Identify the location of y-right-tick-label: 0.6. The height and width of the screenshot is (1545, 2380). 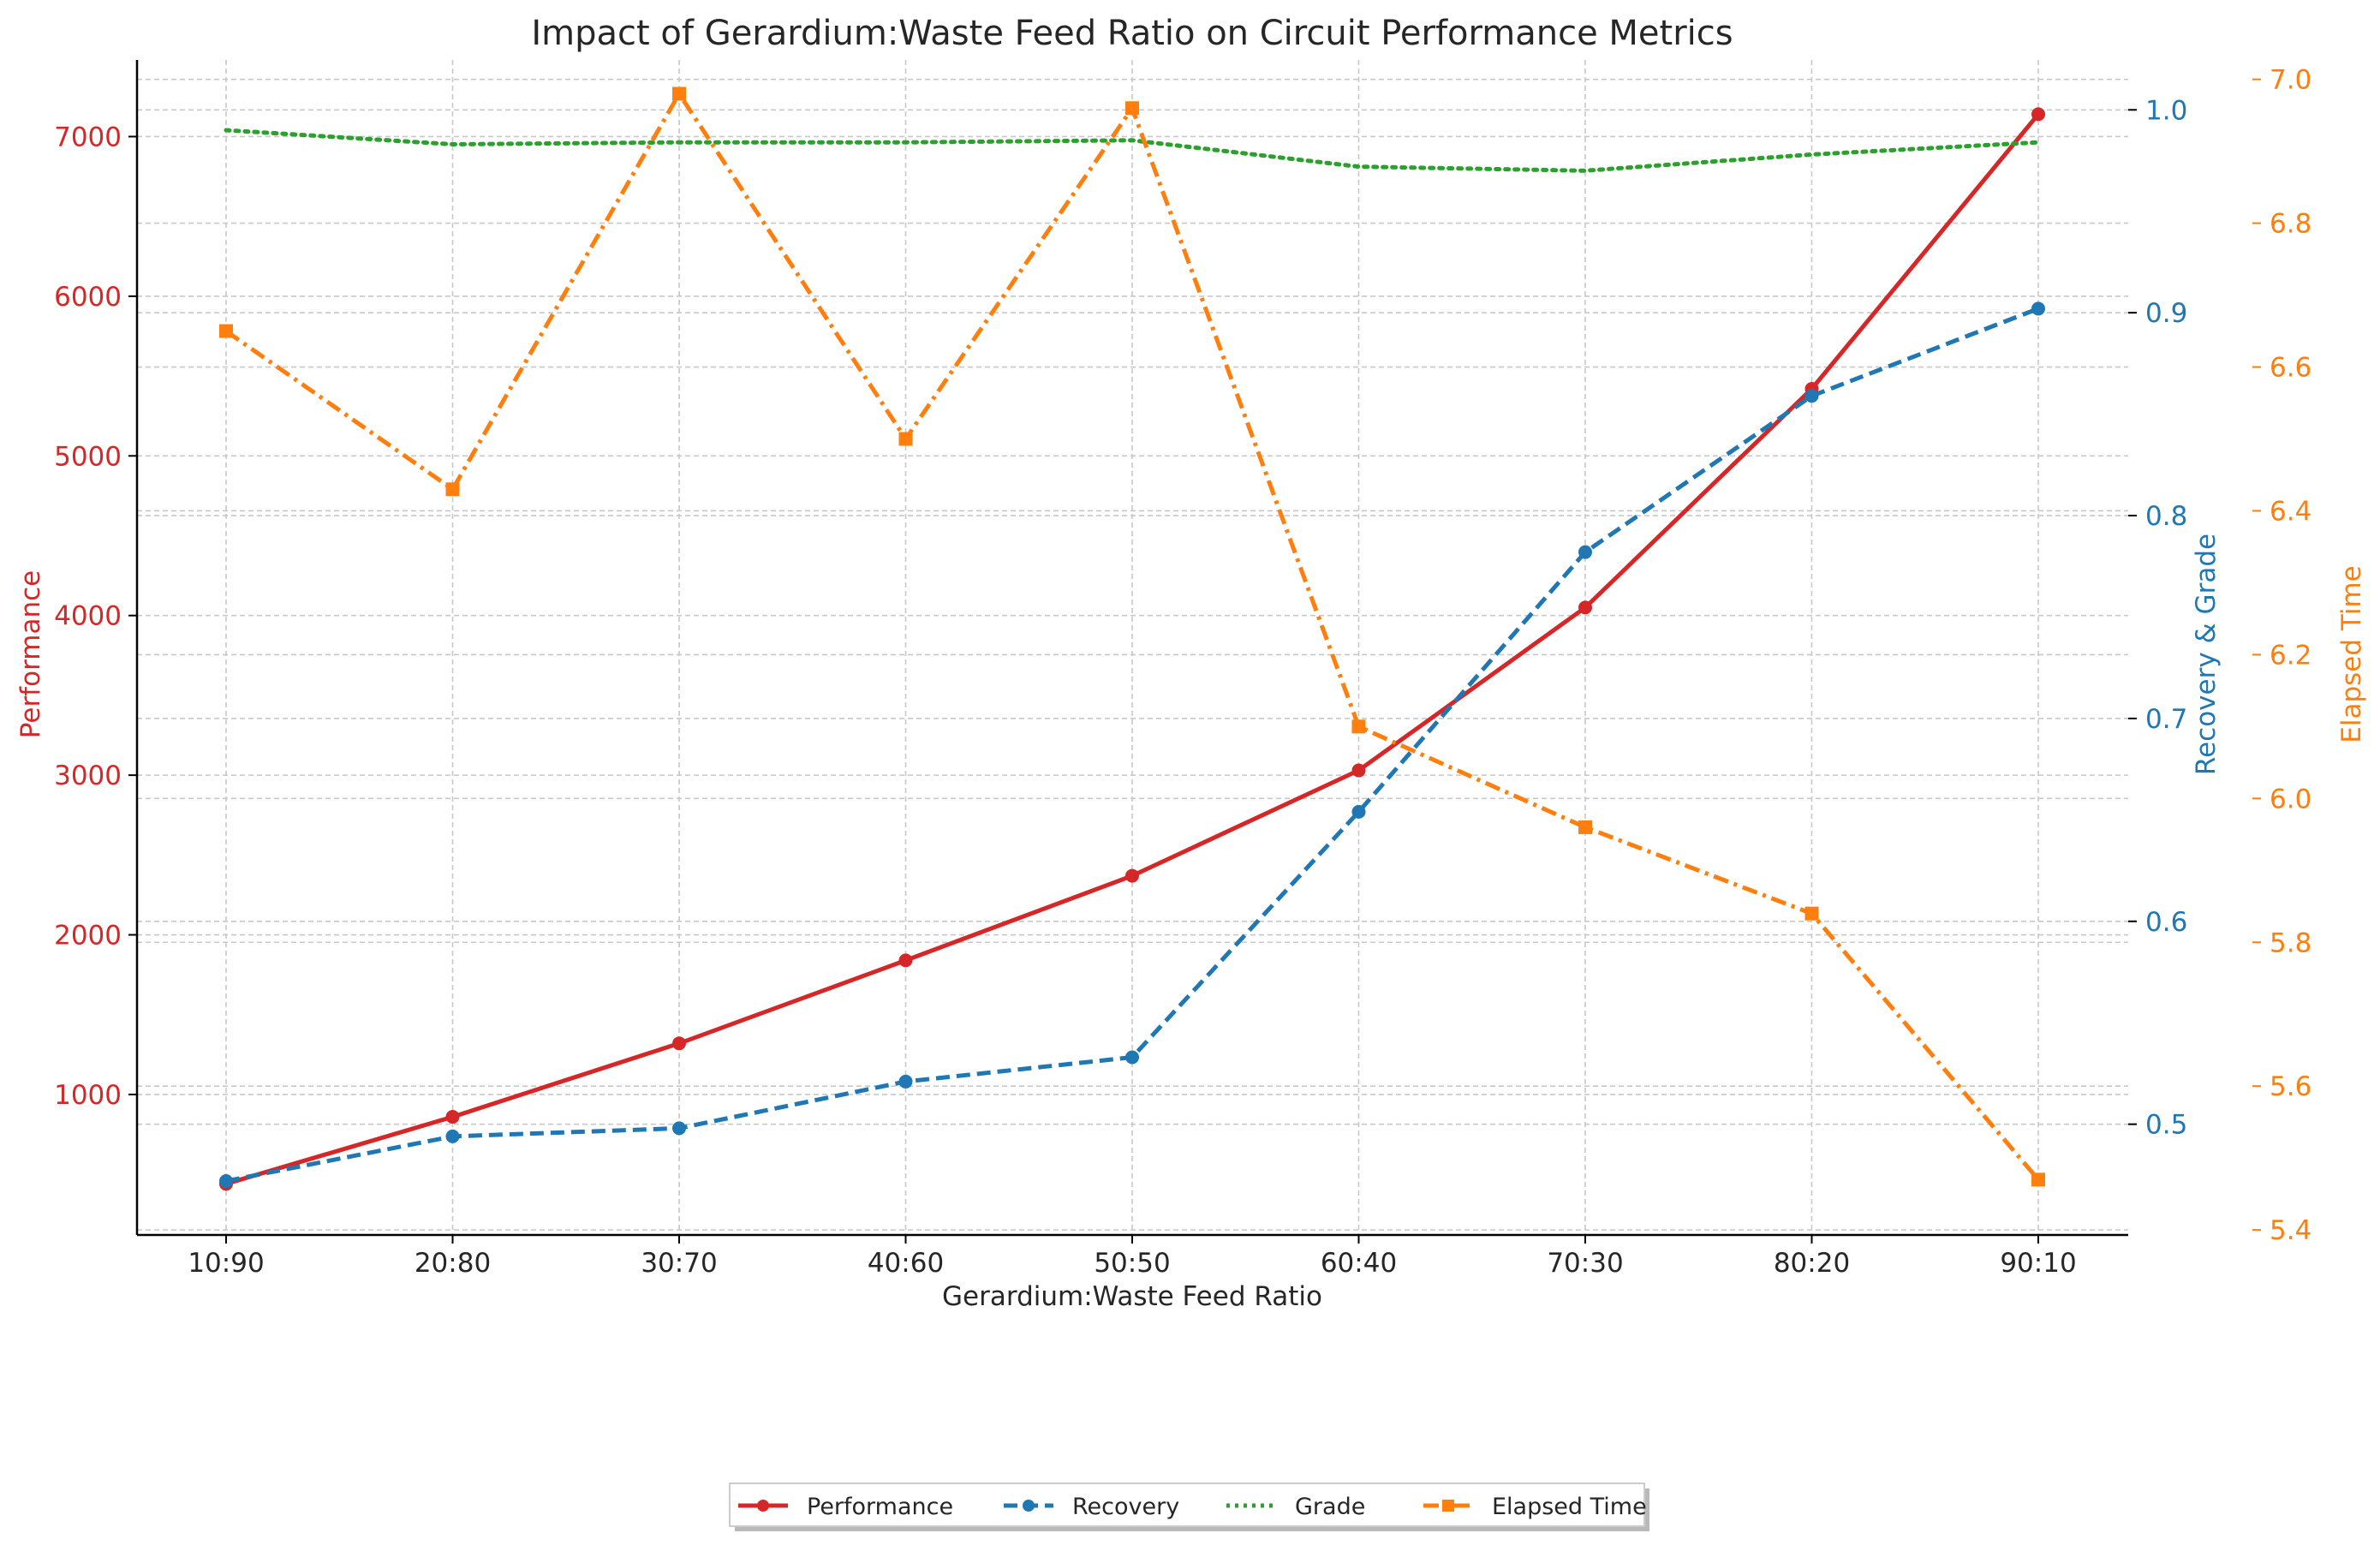
(2166, 922).